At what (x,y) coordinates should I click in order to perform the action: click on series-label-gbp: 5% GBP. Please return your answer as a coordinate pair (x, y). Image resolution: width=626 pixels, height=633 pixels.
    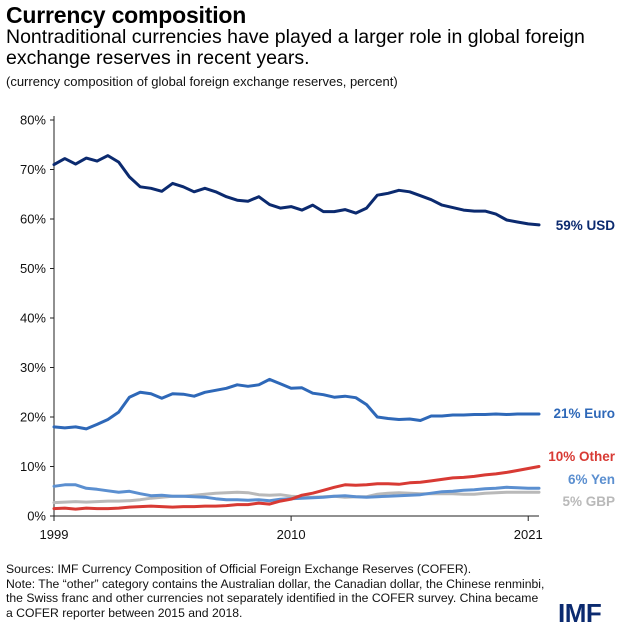
    Looking at the image, I should click on (588, 501).